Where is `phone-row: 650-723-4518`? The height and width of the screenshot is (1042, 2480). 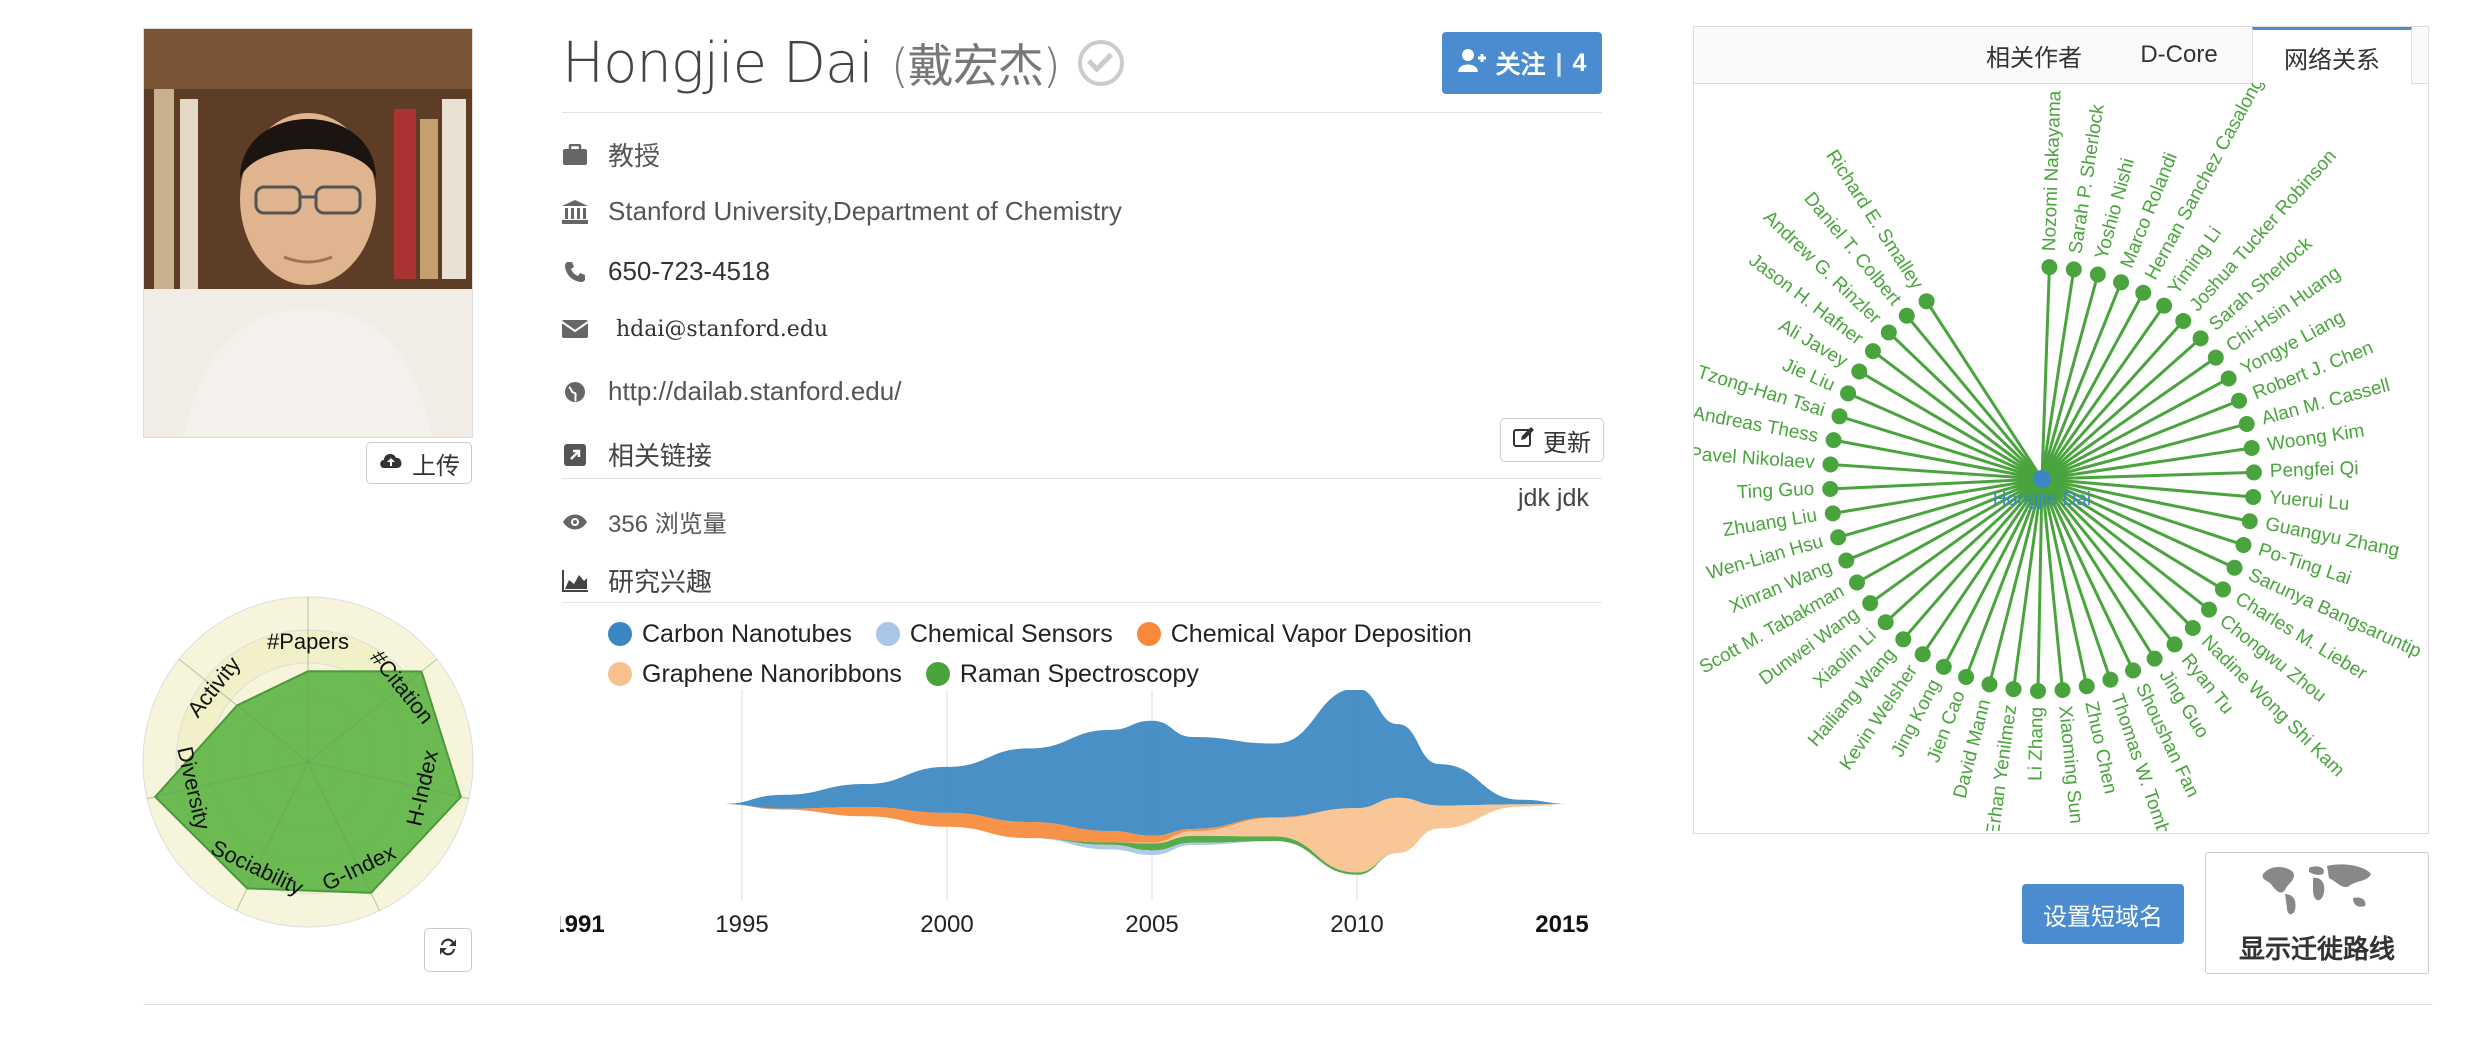 phone-row: 650-723-4518 is located at coordinates (666, 271).